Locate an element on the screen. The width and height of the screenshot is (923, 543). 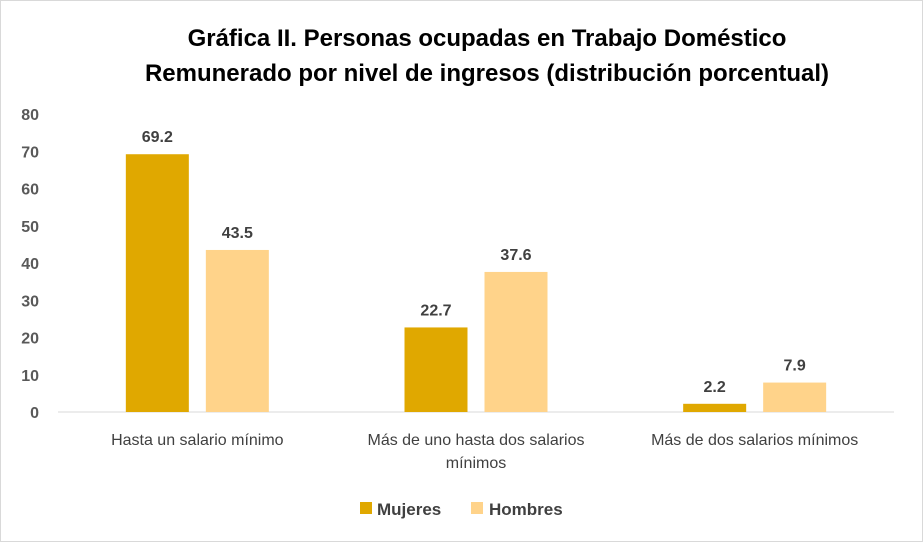
data-label: 43.5 is located at coordinates (237, 233).